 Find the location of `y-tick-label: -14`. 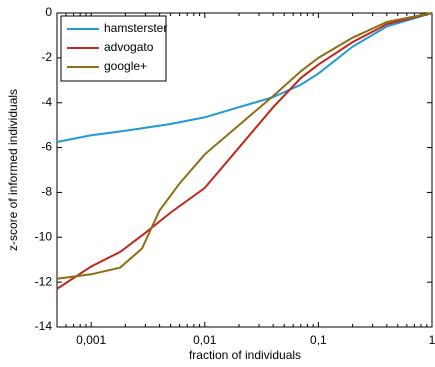

y-tick-label: -14 is located at coordinates (44, 326).